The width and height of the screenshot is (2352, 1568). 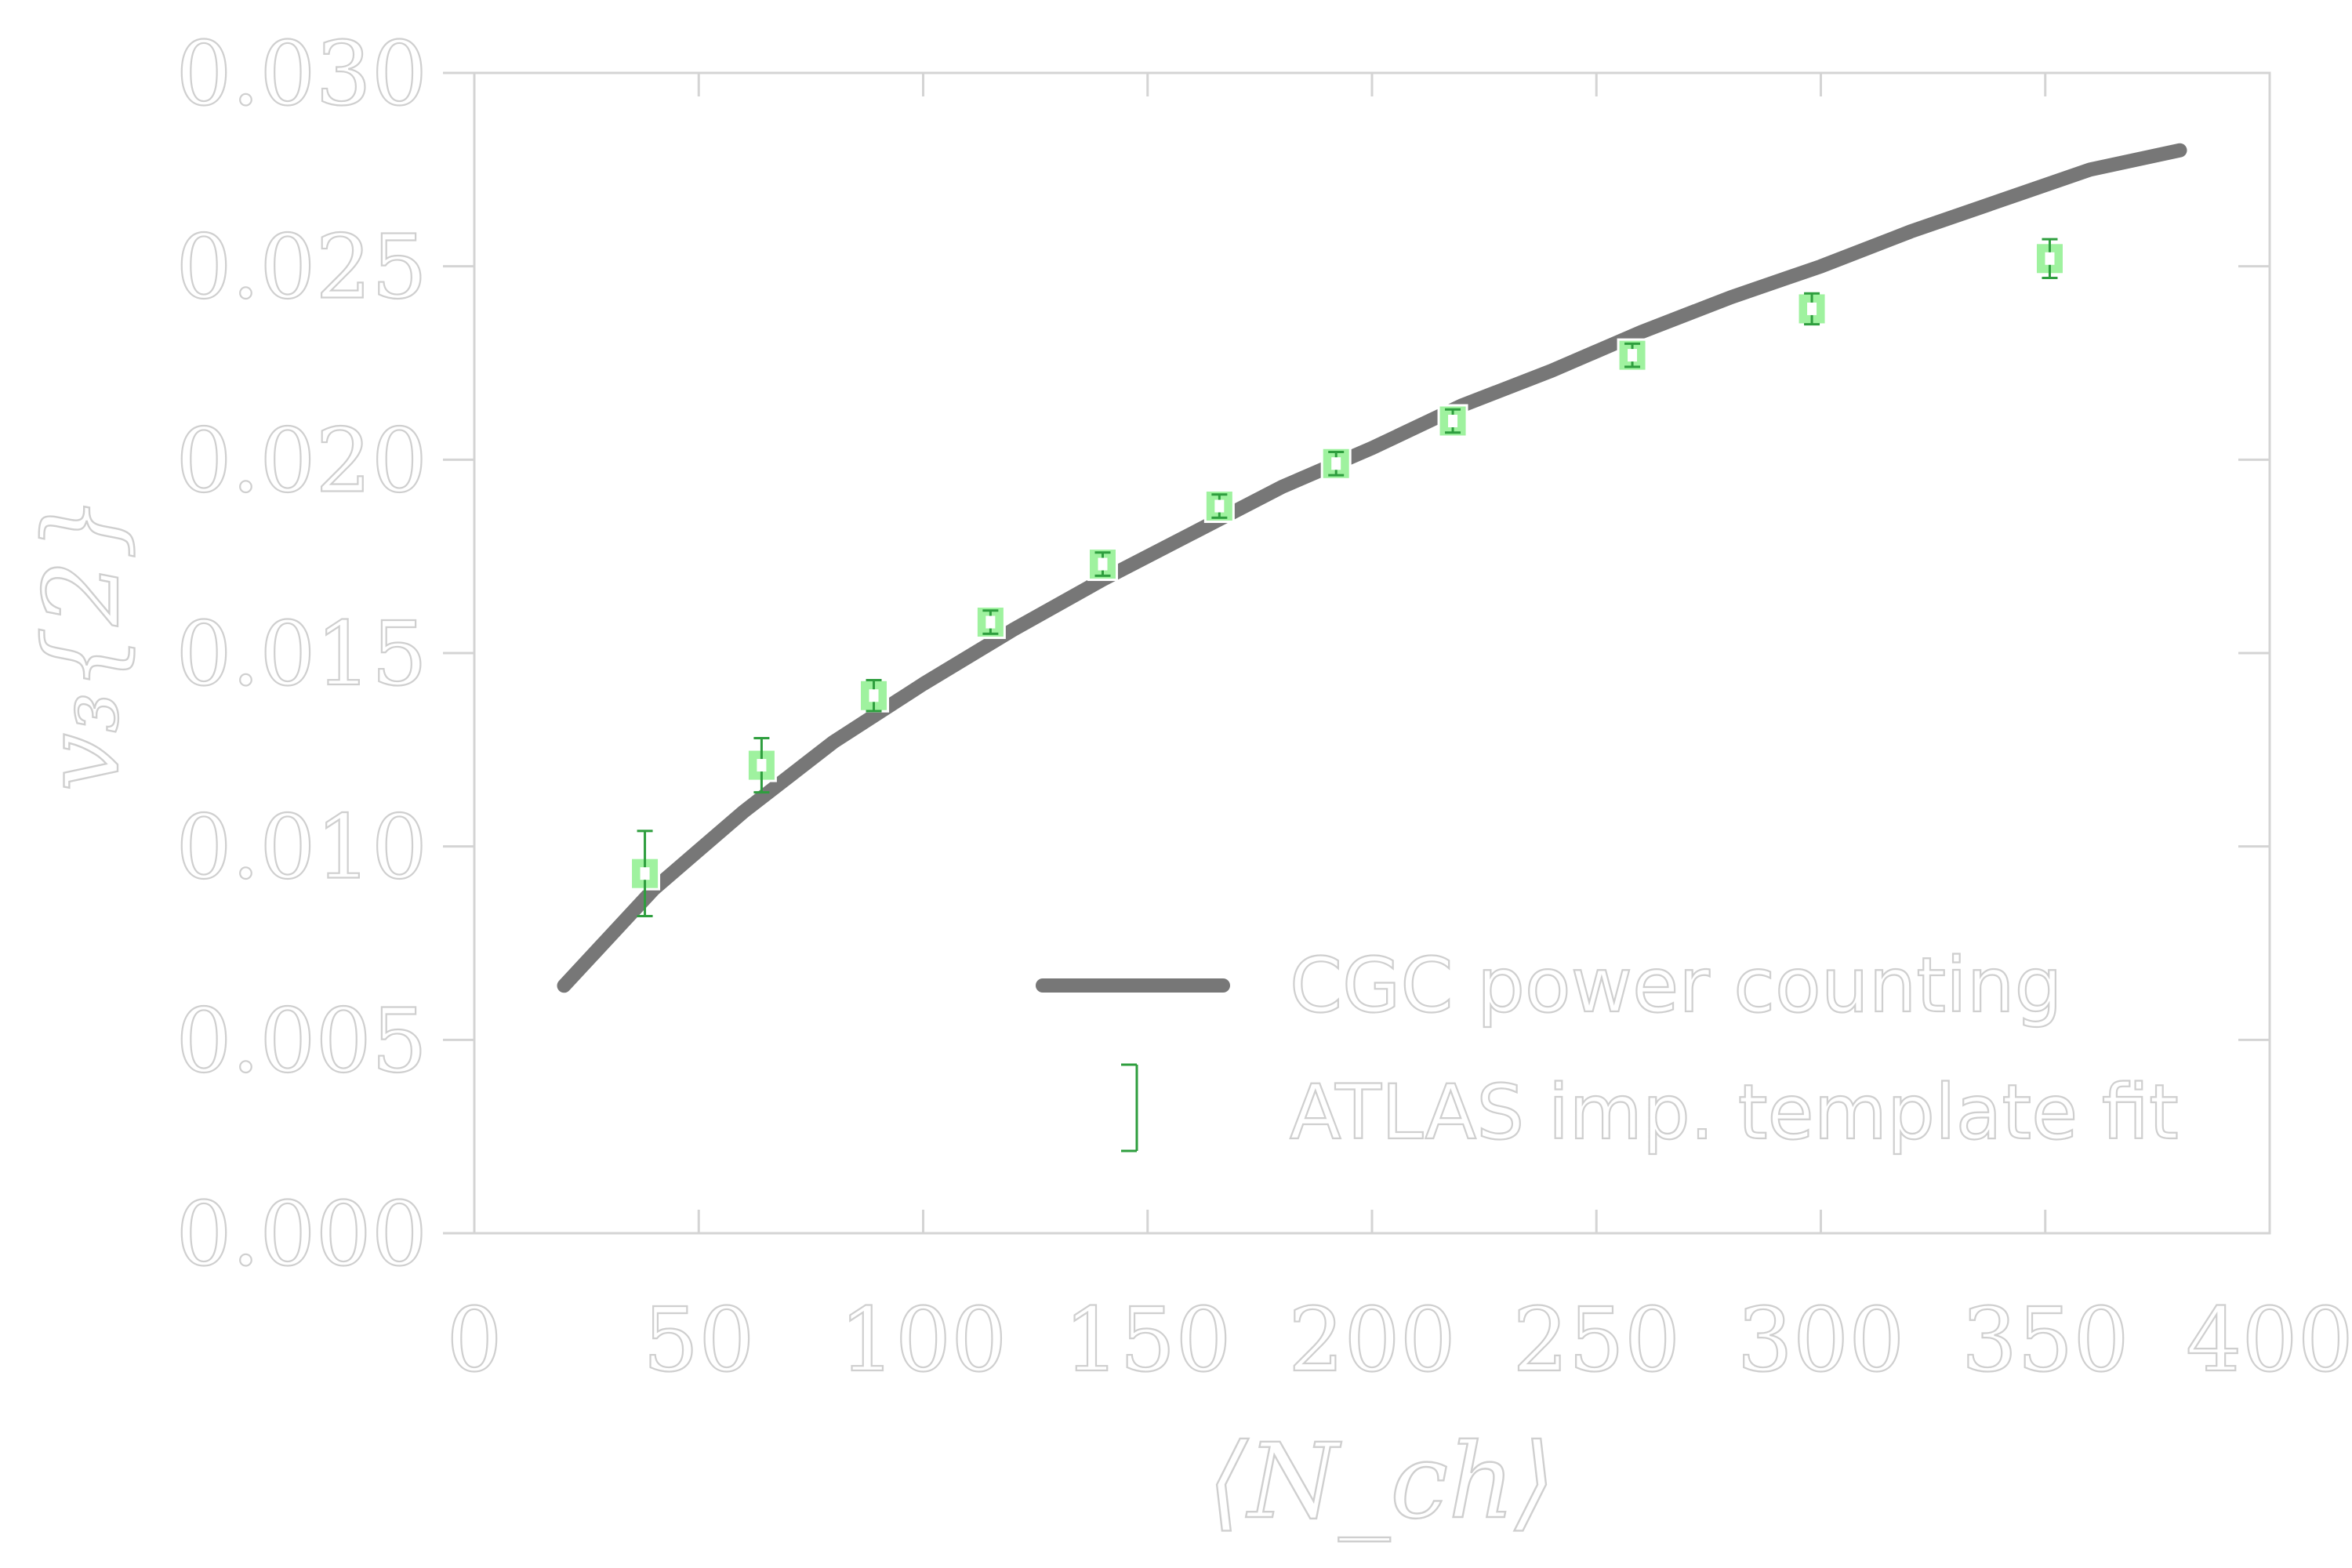 I want to click on y-tick-label: 0.010, so click(x=301, y=848).